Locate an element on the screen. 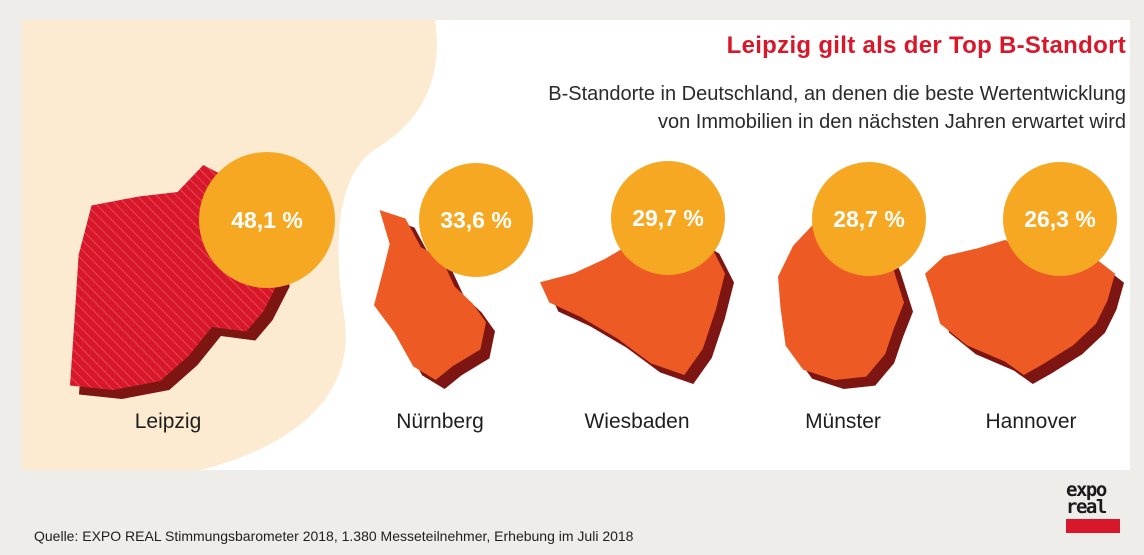 The height and width of the screenshot is (555, 1144). expo-real-logo: expo real is located at coordinates (1097, 509).